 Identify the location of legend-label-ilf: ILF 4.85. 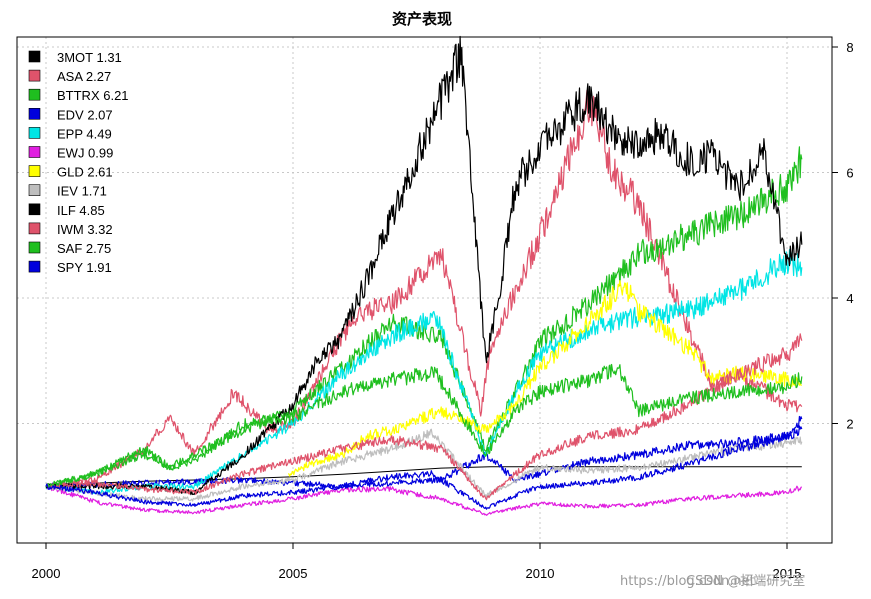
(81, 210).